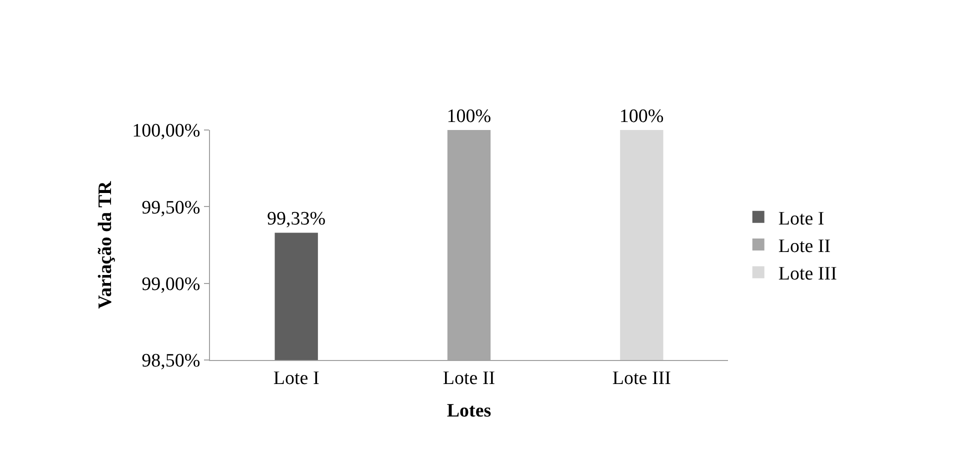  I want to click on legend-label: Lote III, so click(807, 274).